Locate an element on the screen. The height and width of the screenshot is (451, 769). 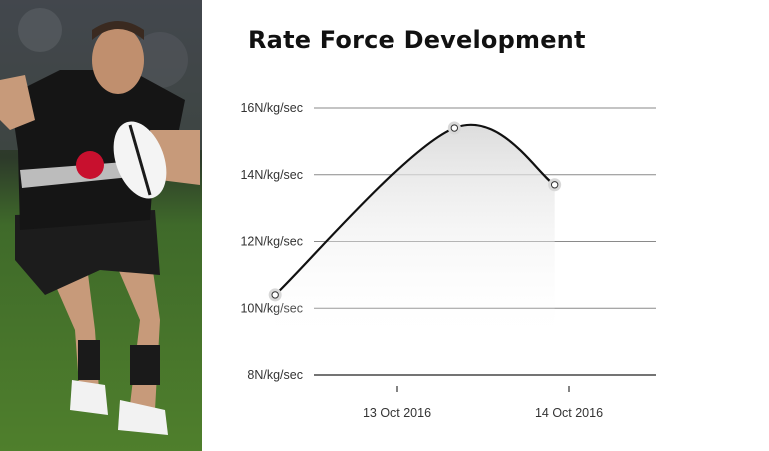
x-tick-label: 13 Oct 2016 is located at coordinates (397, 413).